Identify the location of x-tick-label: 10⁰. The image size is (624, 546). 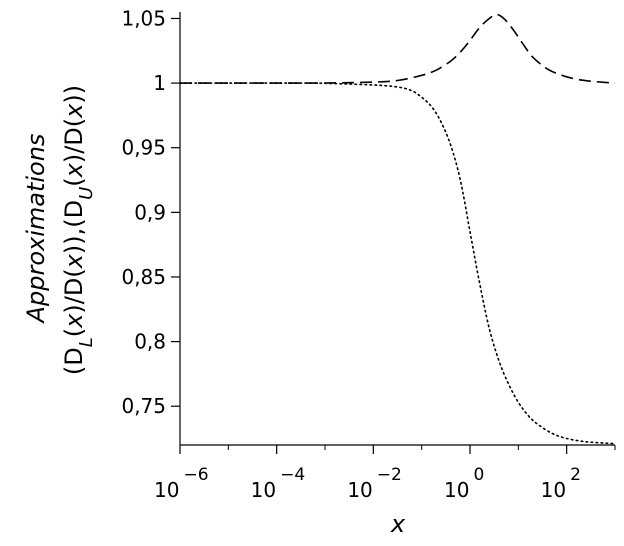
(464, 483).